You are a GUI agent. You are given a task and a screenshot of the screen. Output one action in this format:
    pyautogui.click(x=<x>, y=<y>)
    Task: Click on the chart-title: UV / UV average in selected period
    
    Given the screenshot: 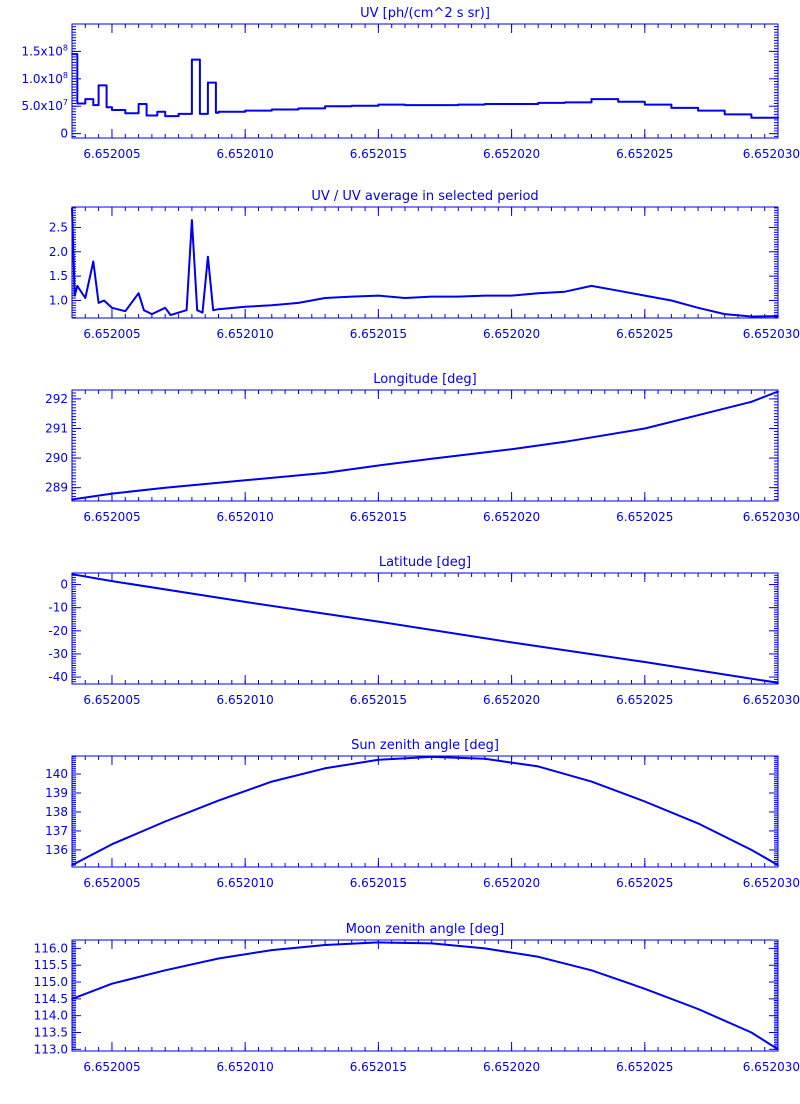 What is the action you would take?
    pyautogui.click(x=424, y=196)
    